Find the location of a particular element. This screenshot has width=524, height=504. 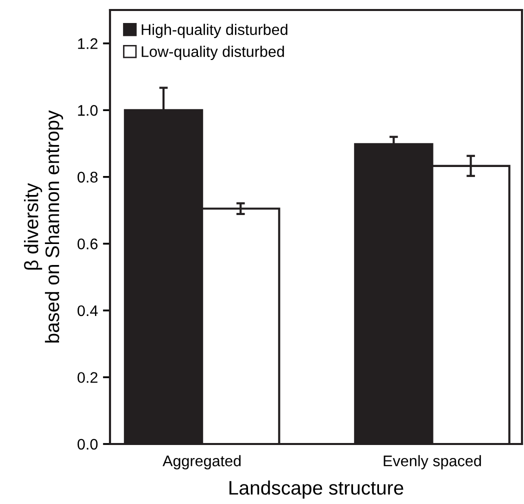

y-tick-label: 0.2 is located at coordinates (88, 377).